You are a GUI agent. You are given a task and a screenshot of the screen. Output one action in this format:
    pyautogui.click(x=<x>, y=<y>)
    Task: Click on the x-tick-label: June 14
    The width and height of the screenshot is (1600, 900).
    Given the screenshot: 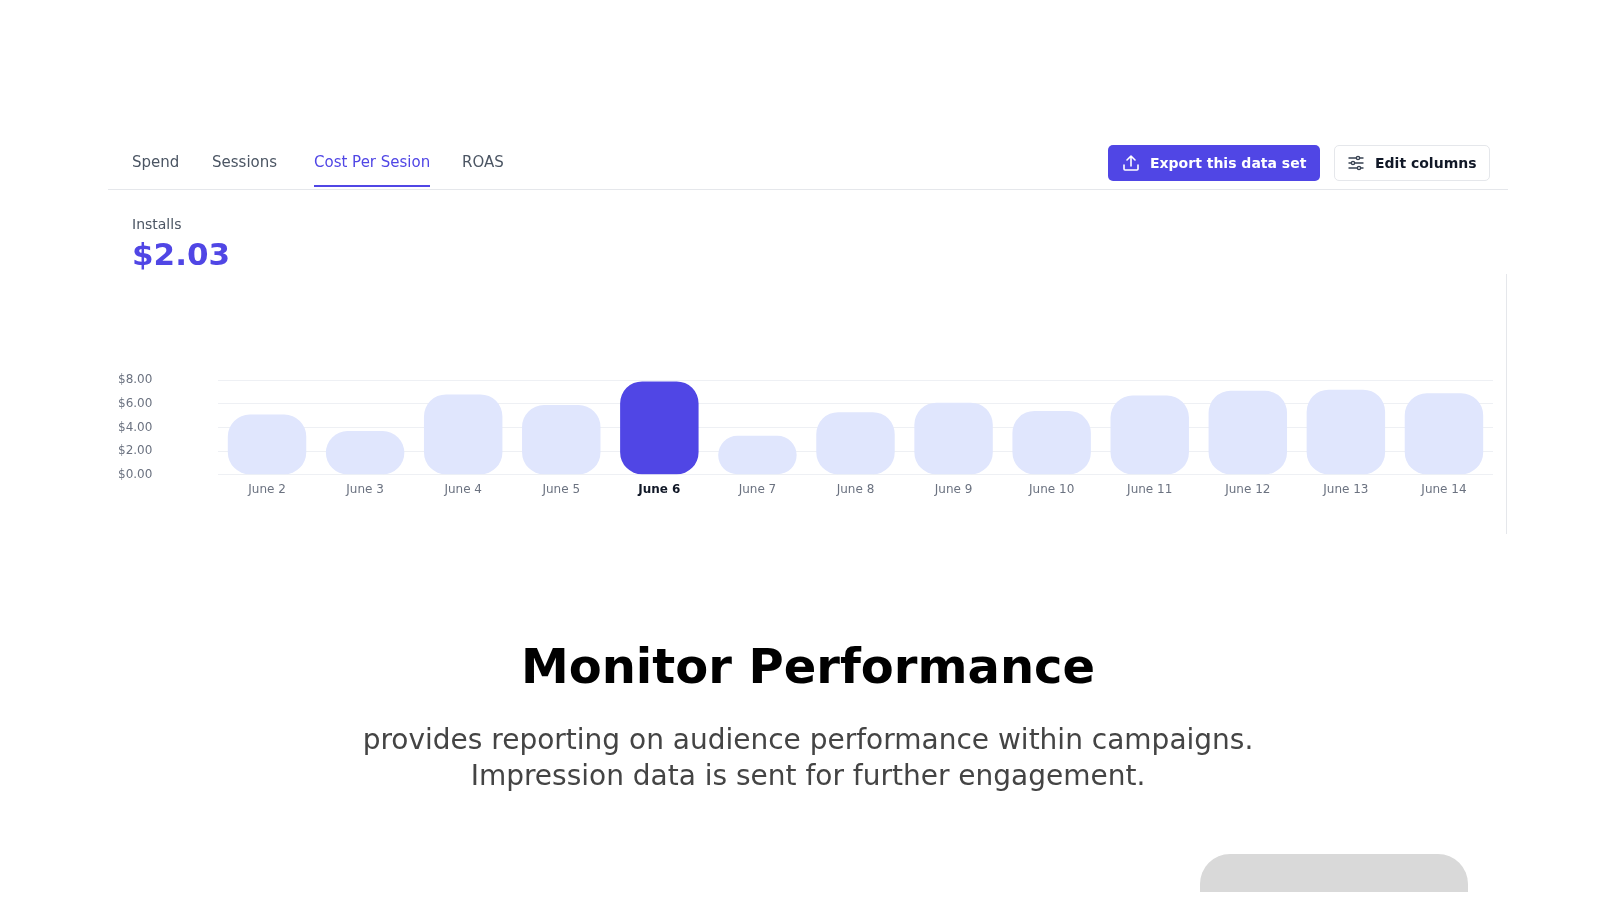 What is the action you would take?
    pyautogui.click(x=1443, y=489)
    